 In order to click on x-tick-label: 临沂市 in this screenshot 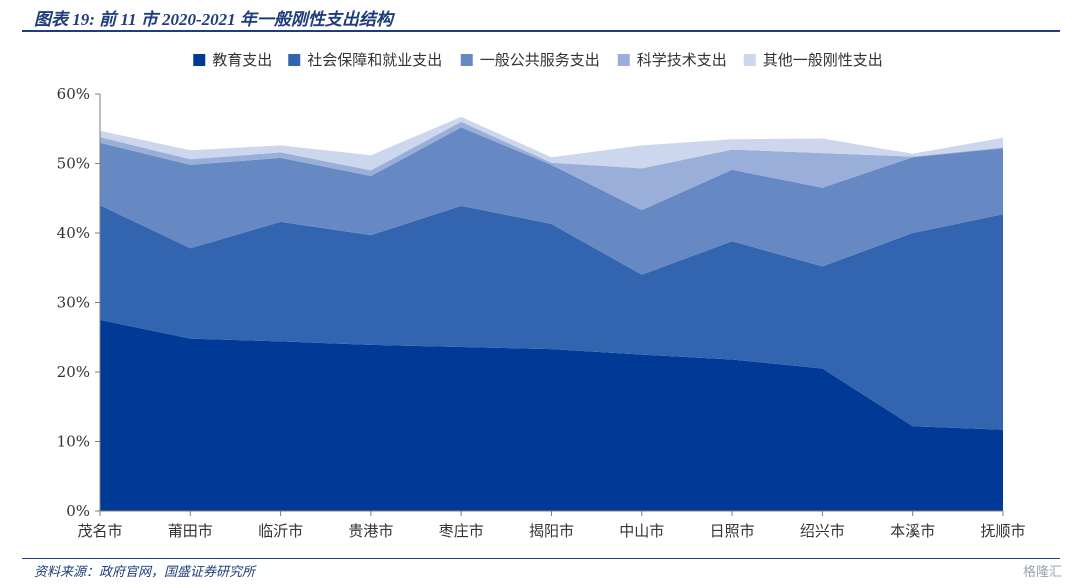, I will do `click(280, 531)`.